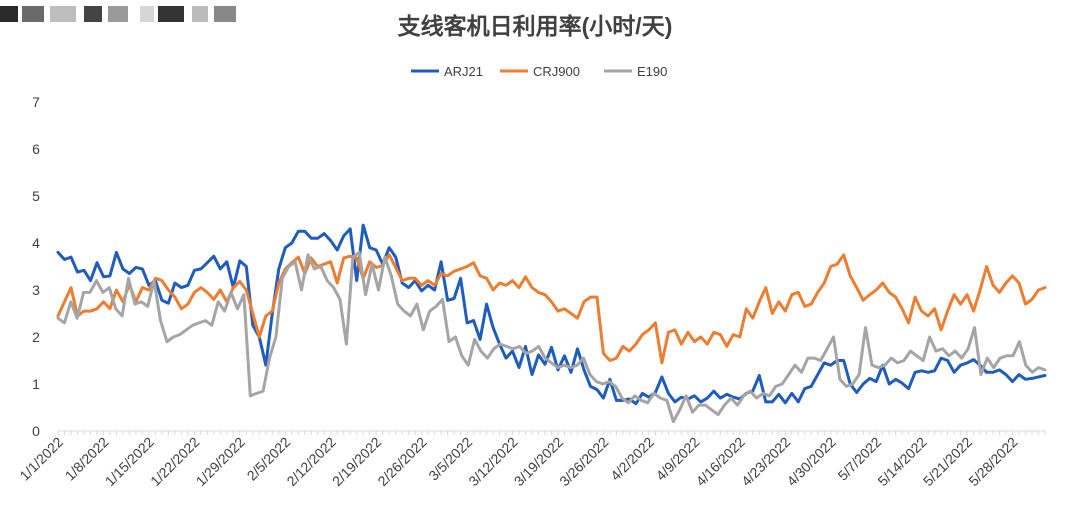  What do you see at coordinates (535, 26) in the screenshot?
I see `chart-title: 支线客机日利用率(小时/天)` at bounding box center [535, 26].